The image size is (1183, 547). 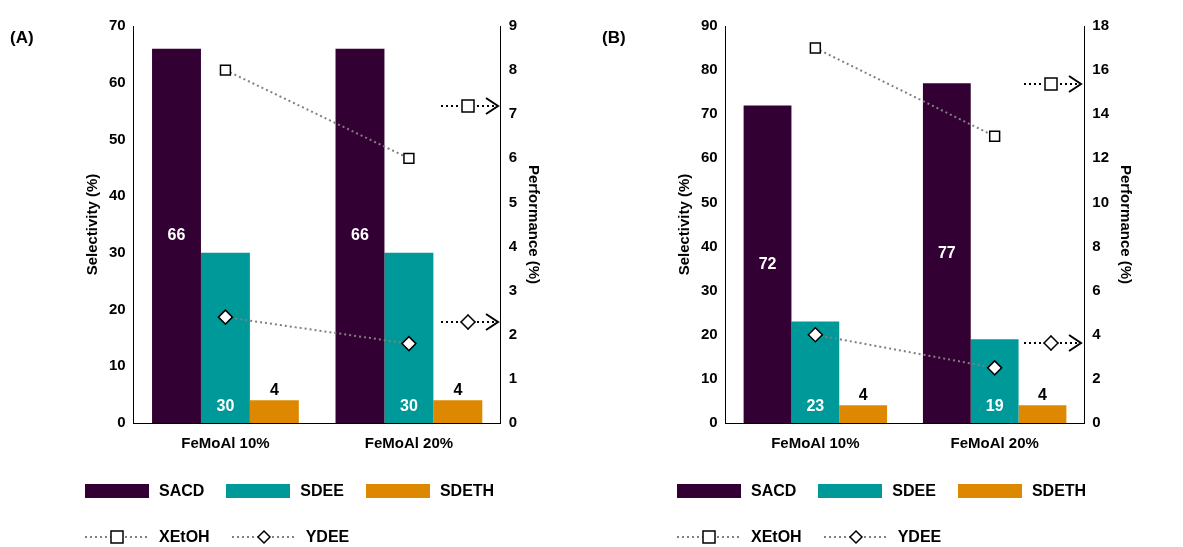 What do you see at coordinates (815, 406) in the screenshot?
I see `data-label: 23` at bounding box center [815, 406].